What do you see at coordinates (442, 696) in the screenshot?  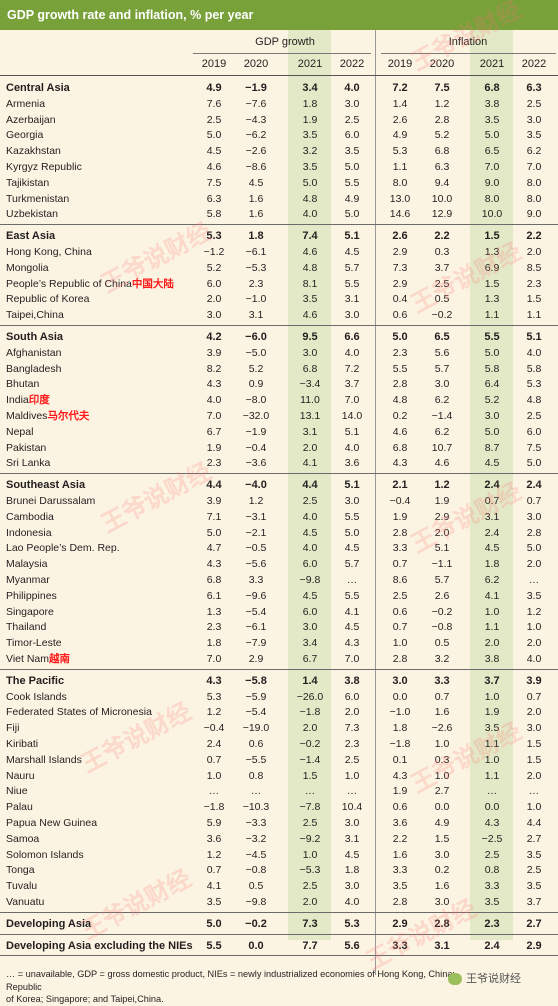 I see `value-cell: 0.7` at bounding box center [442, 696].